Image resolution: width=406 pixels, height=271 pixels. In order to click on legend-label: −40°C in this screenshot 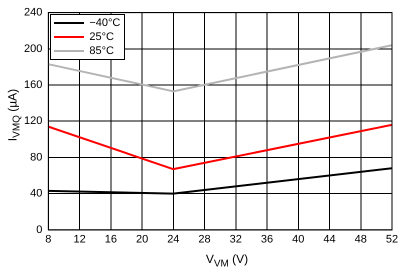, I will do `click(104, 22)`.